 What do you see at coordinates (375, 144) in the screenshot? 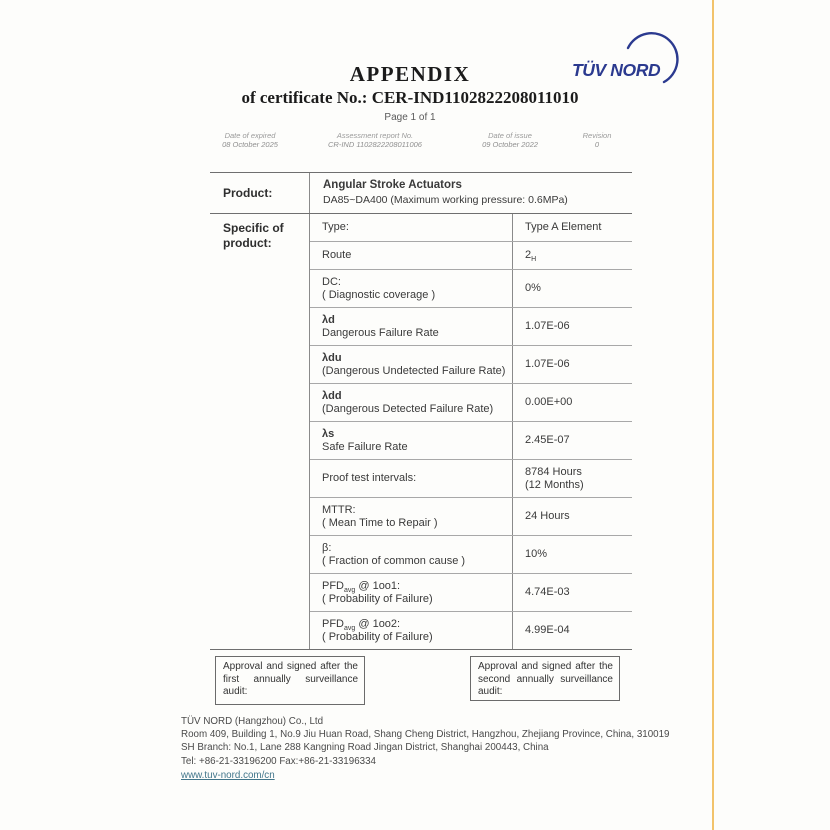
I see `meta-value: CR-IND 1102822208011006` at bounding box center [375, 144].